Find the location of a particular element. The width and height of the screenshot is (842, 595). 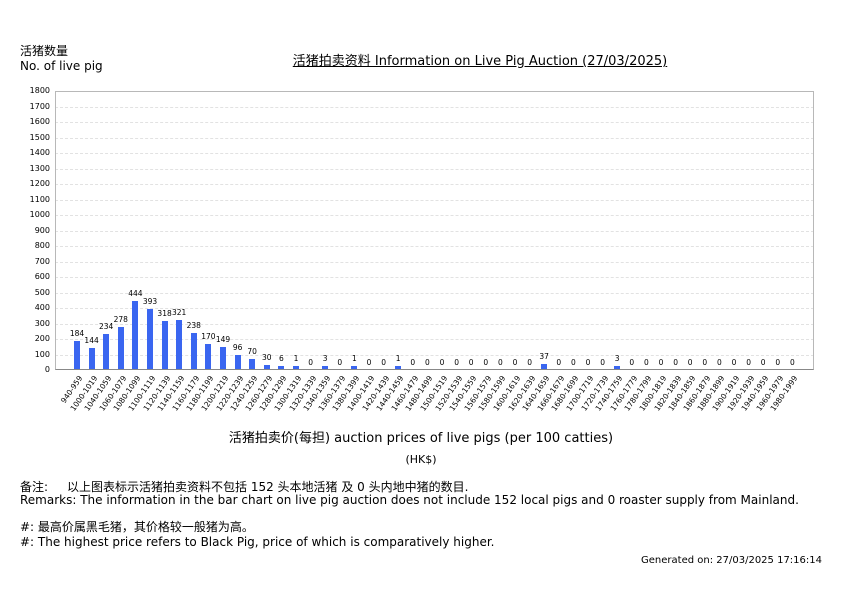

remark-cn-label: 备注: is located at coordinates (34, 487).